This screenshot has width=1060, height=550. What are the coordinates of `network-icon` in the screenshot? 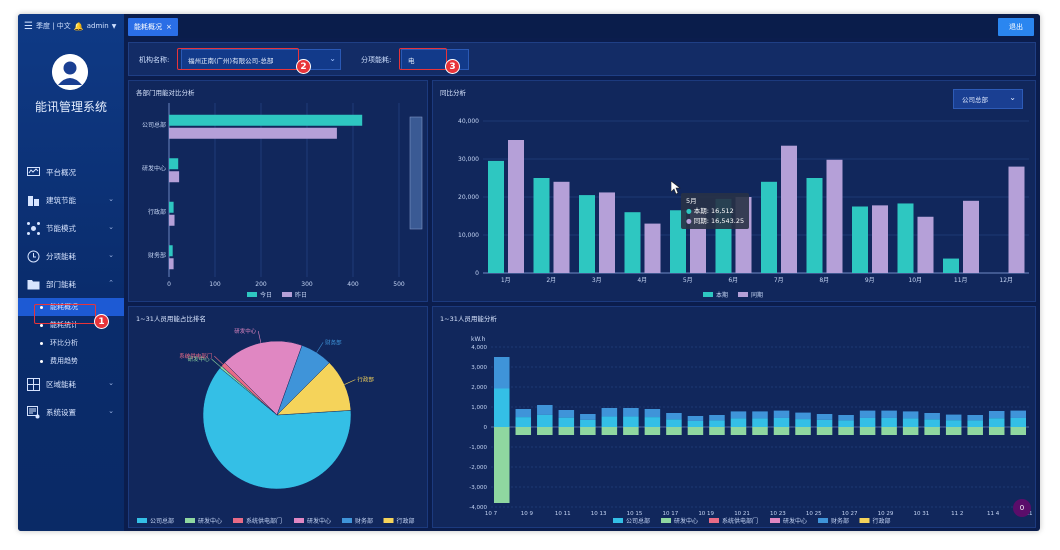 It's located at (33, 228).